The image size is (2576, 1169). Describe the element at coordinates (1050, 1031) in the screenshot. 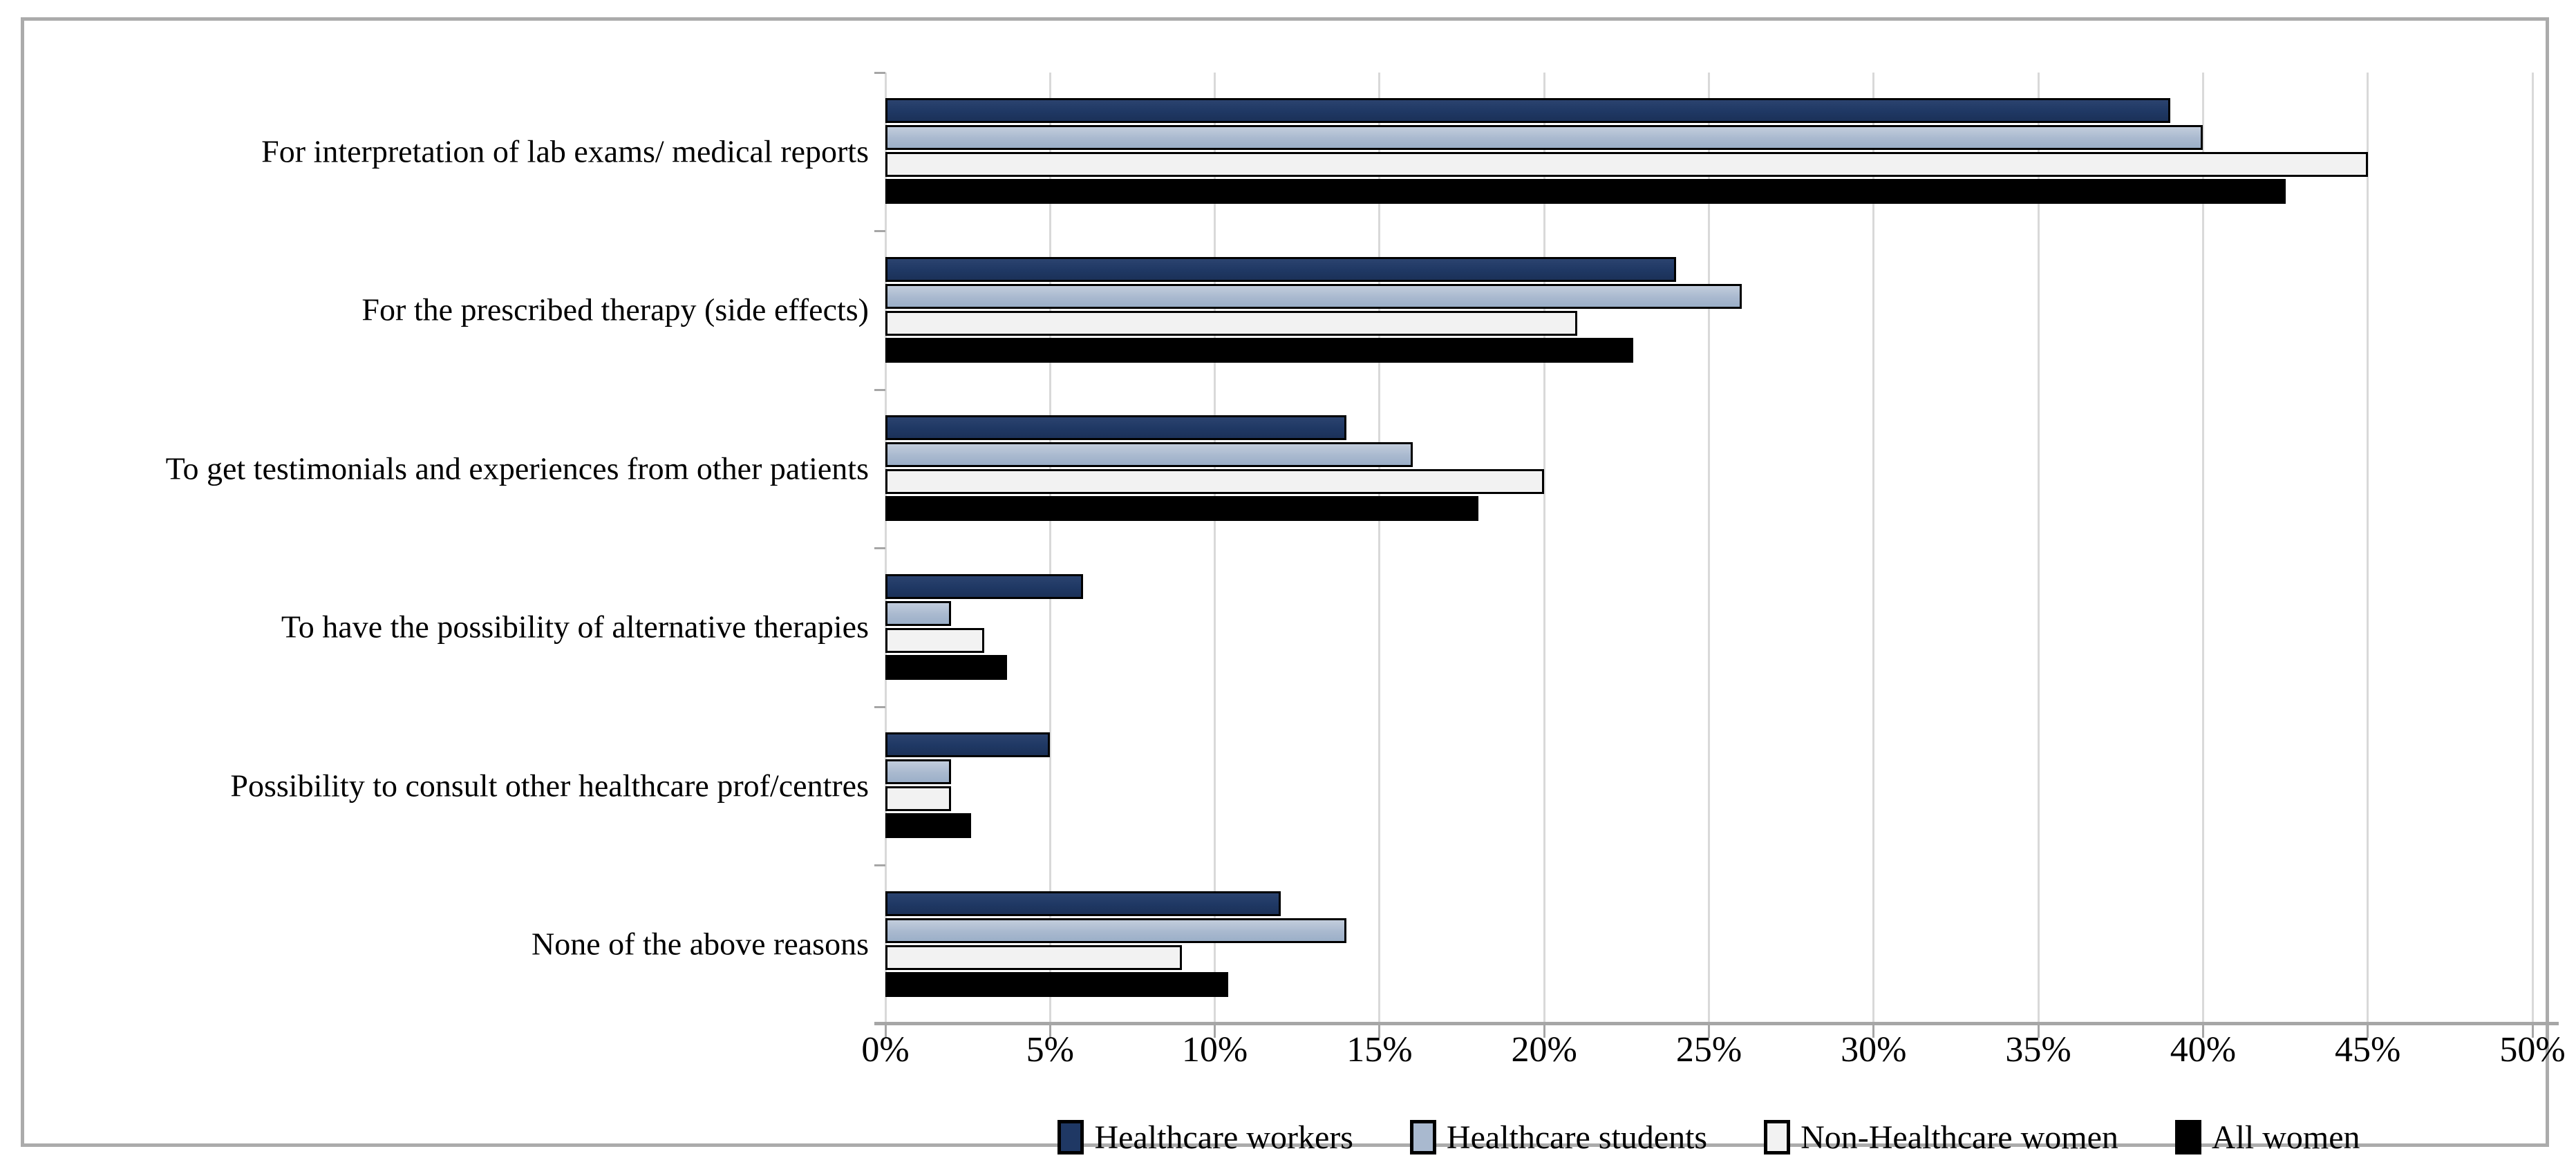

I see `x-tick-5%` at that location.